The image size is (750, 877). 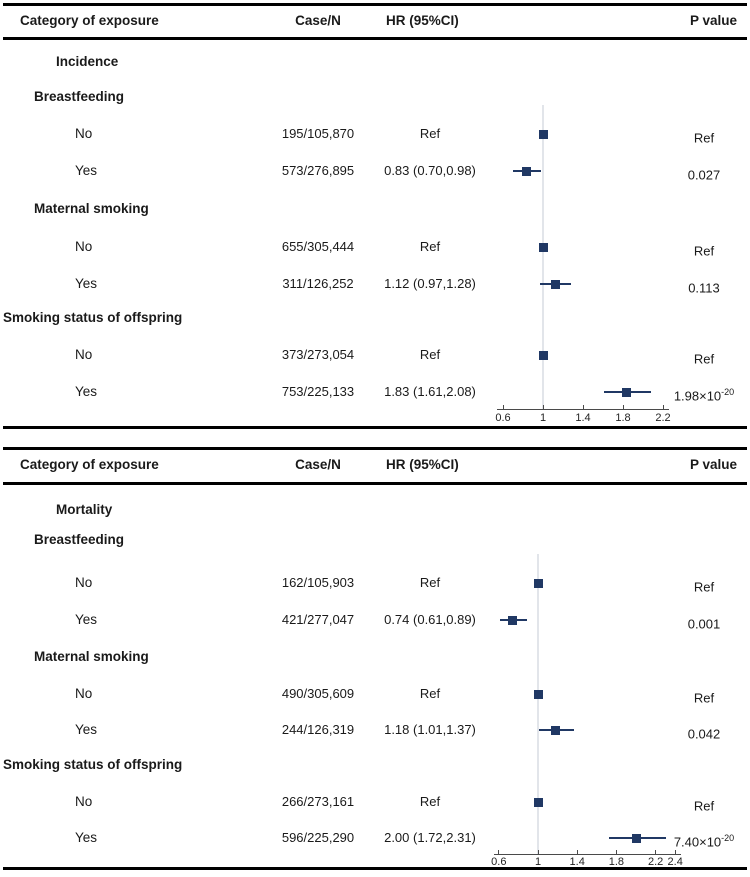 What do you see at coordinates (318, 582) in the screenshot?
I see `case-n-value: 162/105,903` at bounding box center [318, 582].